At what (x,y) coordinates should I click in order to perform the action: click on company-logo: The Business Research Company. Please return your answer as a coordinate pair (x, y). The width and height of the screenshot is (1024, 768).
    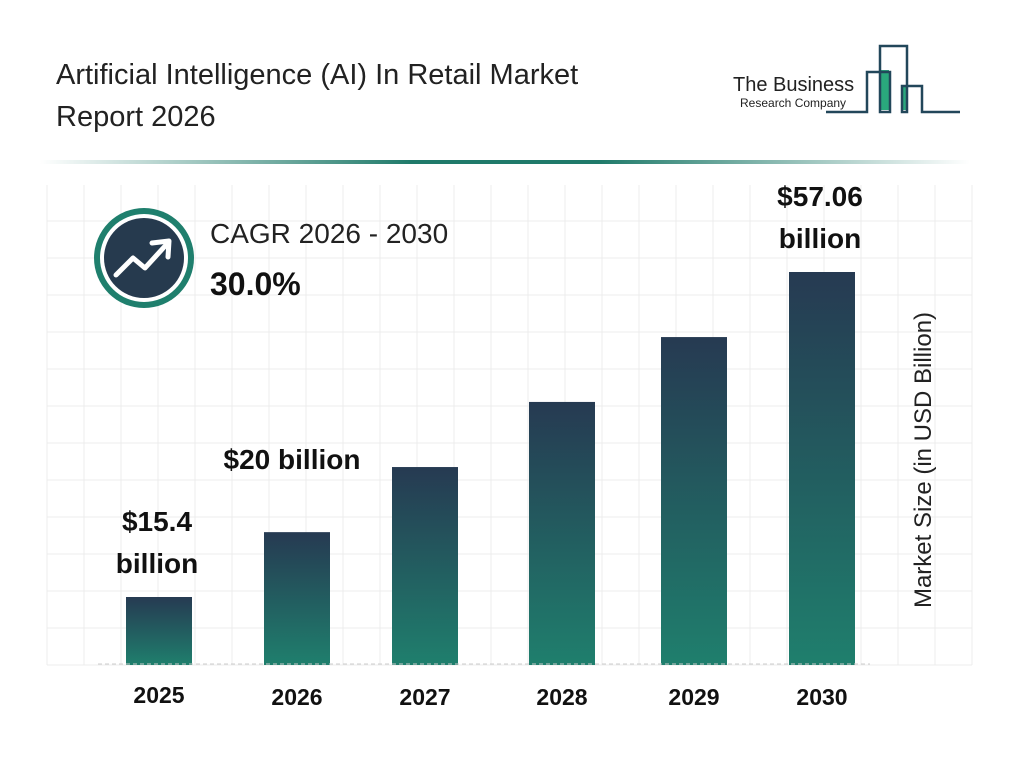
    Looking at the image, I should click on (847, 80).